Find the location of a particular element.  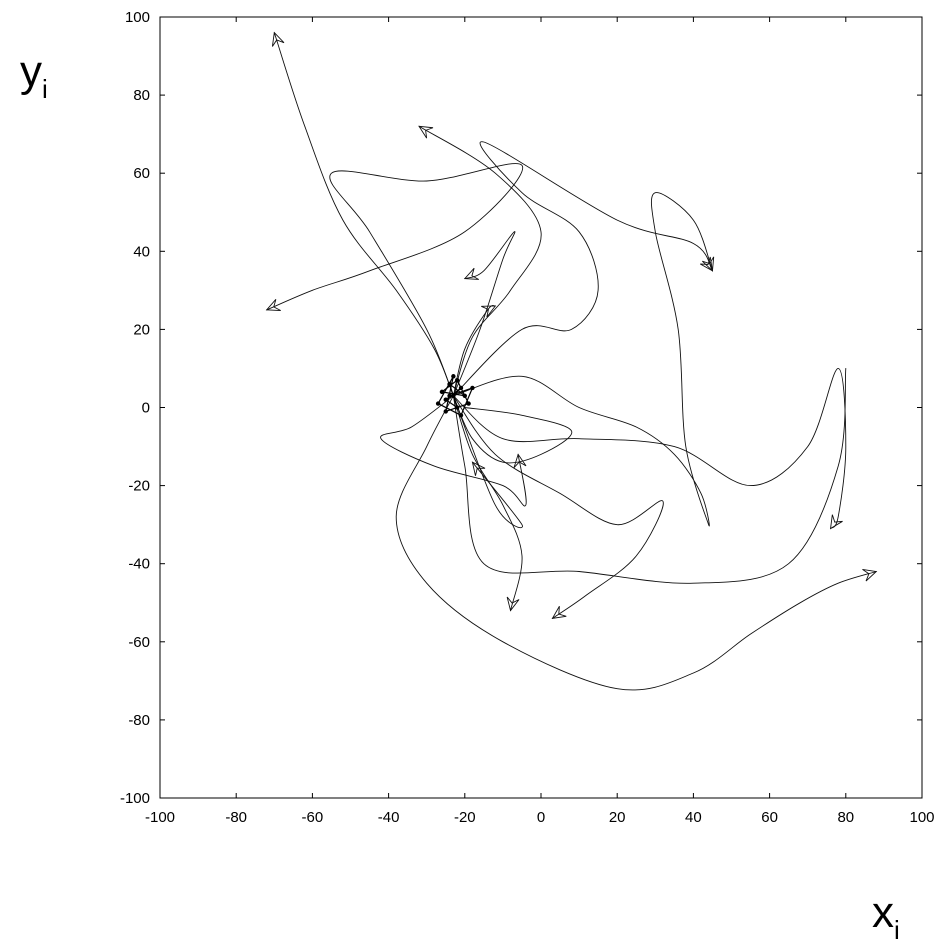

y-tick-label: -100 is located at coordinates (135, 798).